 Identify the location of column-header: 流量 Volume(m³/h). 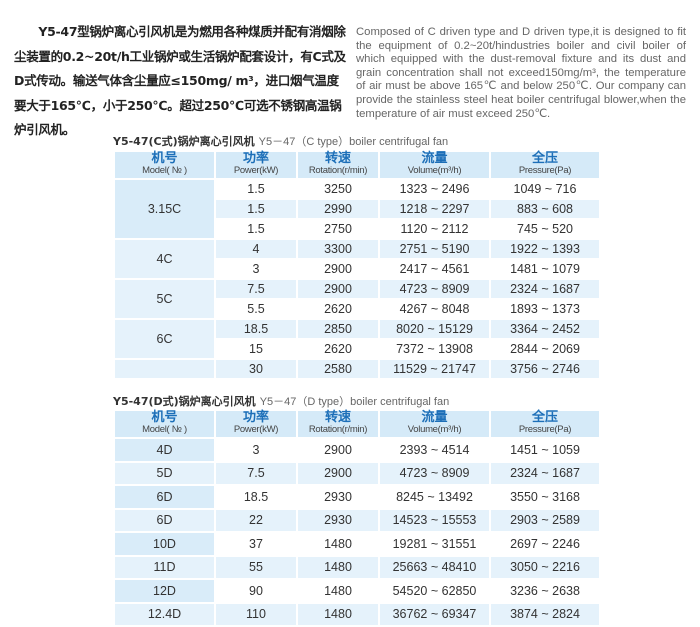
(434, 424).